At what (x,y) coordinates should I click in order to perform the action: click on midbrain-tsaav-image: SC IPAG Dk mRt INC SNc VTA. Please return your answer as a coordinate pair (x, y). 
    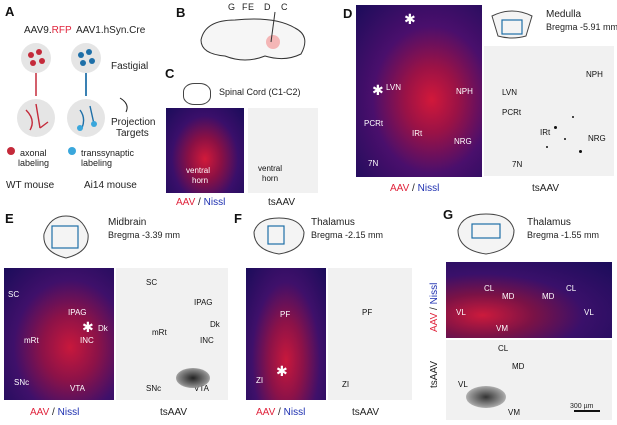
    Looking at the image, I should click on (172, 334).